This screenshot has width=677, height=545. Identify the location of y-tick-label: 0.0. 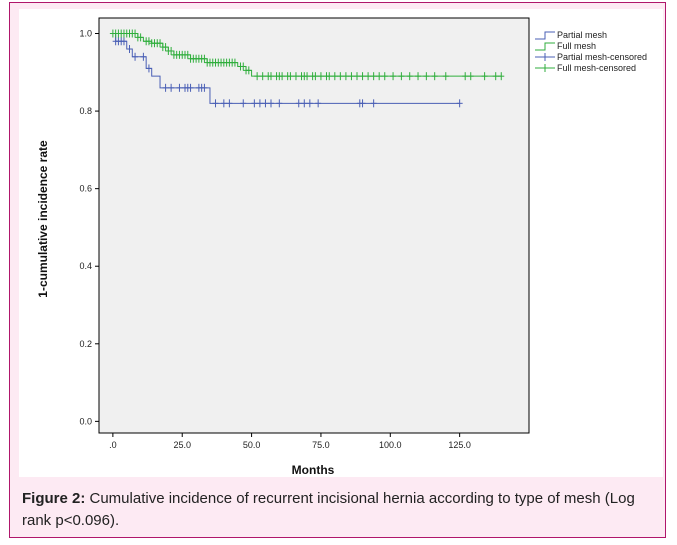
(85, 421).